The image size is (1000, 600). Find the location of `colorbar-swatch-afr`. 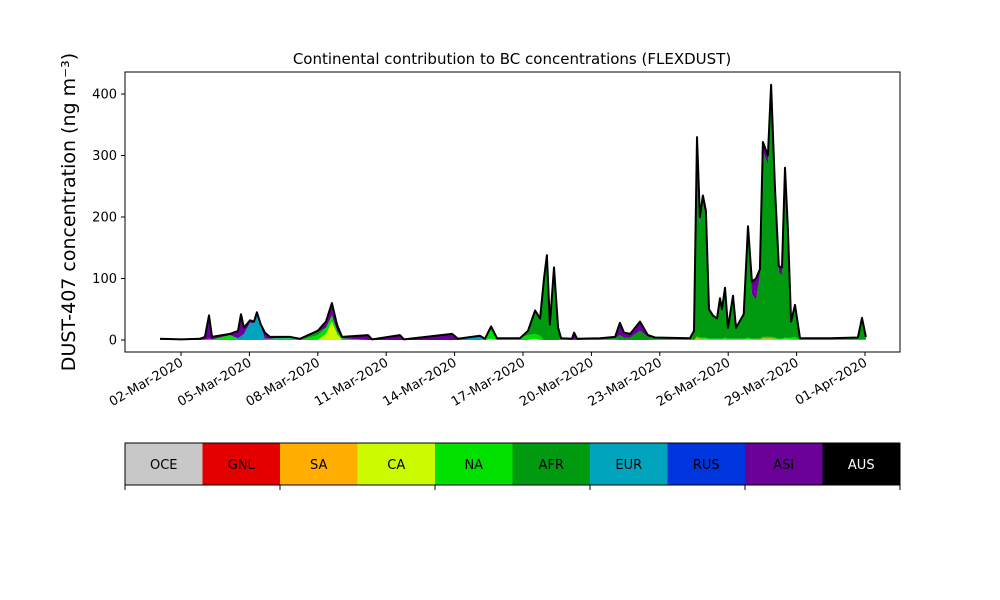

colorbar-swatch-afr is located at coordinates (551, 464).